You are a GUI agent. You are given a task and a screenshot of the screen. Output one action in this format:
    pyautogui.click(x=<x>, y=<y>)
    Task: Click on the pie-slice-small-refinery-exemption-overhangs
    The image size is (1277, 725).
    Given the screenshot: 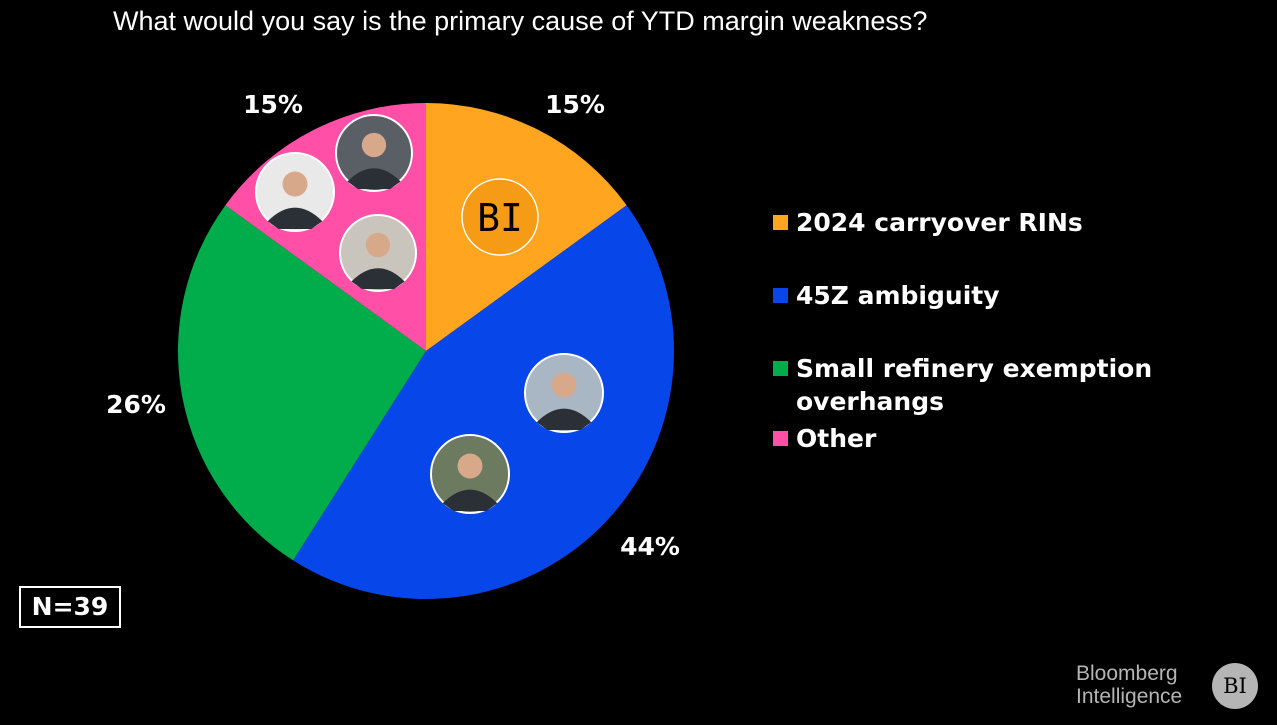 What is the action you would take?
    pyautogui.click(x=302, y=383)
    